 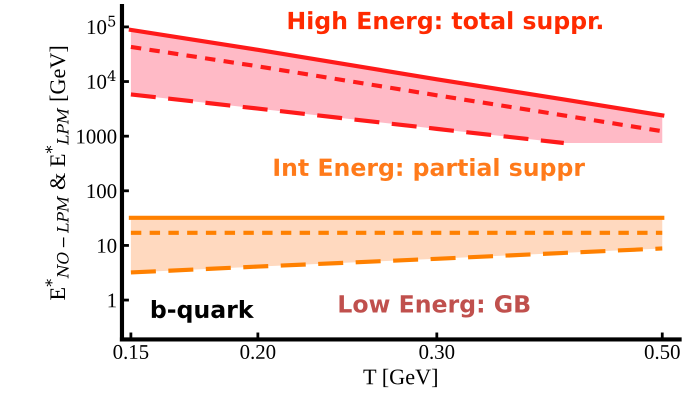 What do you see at coordinates (258, 352) in the screenshot?
I see `x-tick-label: 0.20` at bounding box center [258, 352].